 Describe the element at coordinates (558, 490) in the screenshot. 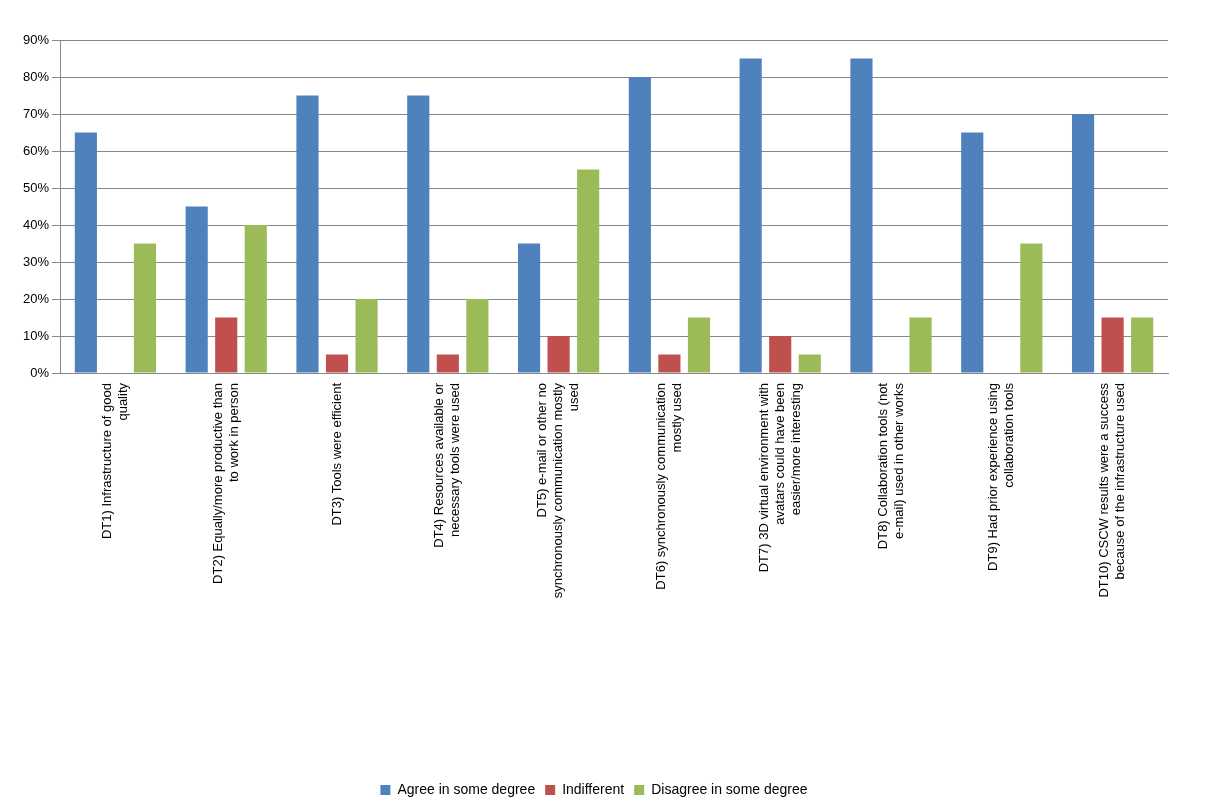

I see `x-tick-label: DT5) e-mail or other no synchronously communication mostly used` at that location.